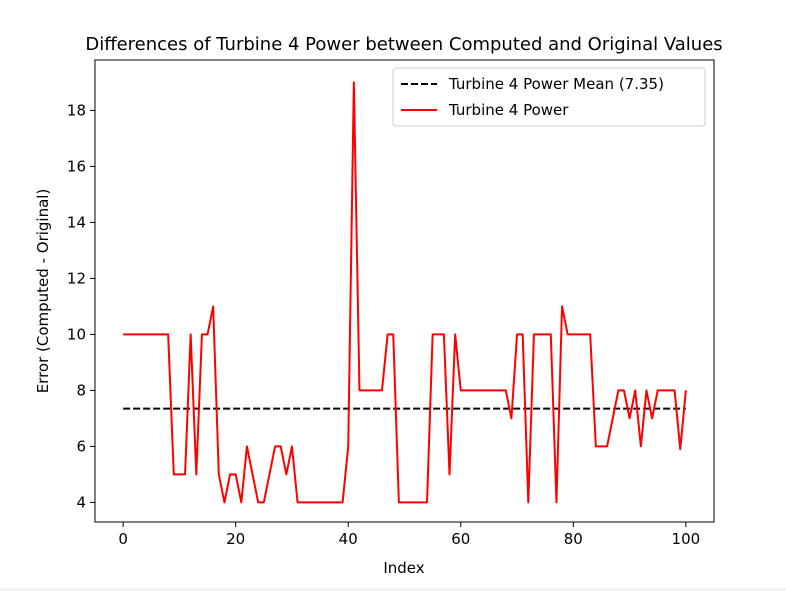  What do you see at coordinates (76, 110) in the screenshot?
I see `y-tick-label: 18` at bounding box center [76, 110].